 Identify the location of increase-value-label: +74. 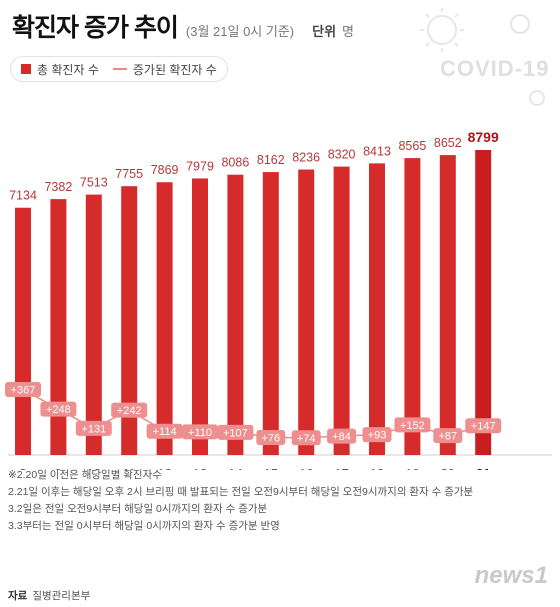
(306, 439).